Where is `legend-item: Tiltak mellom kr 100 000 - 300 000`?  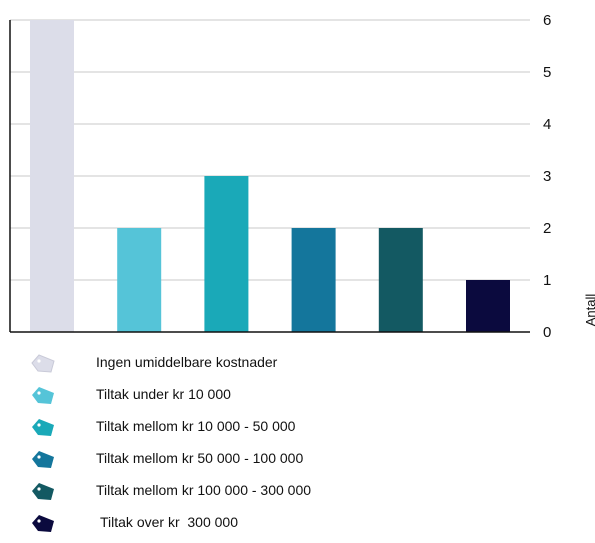 legend-item: Tiltak mellom kr 100 000 - 300 000 is located at coordinates (296, 490).